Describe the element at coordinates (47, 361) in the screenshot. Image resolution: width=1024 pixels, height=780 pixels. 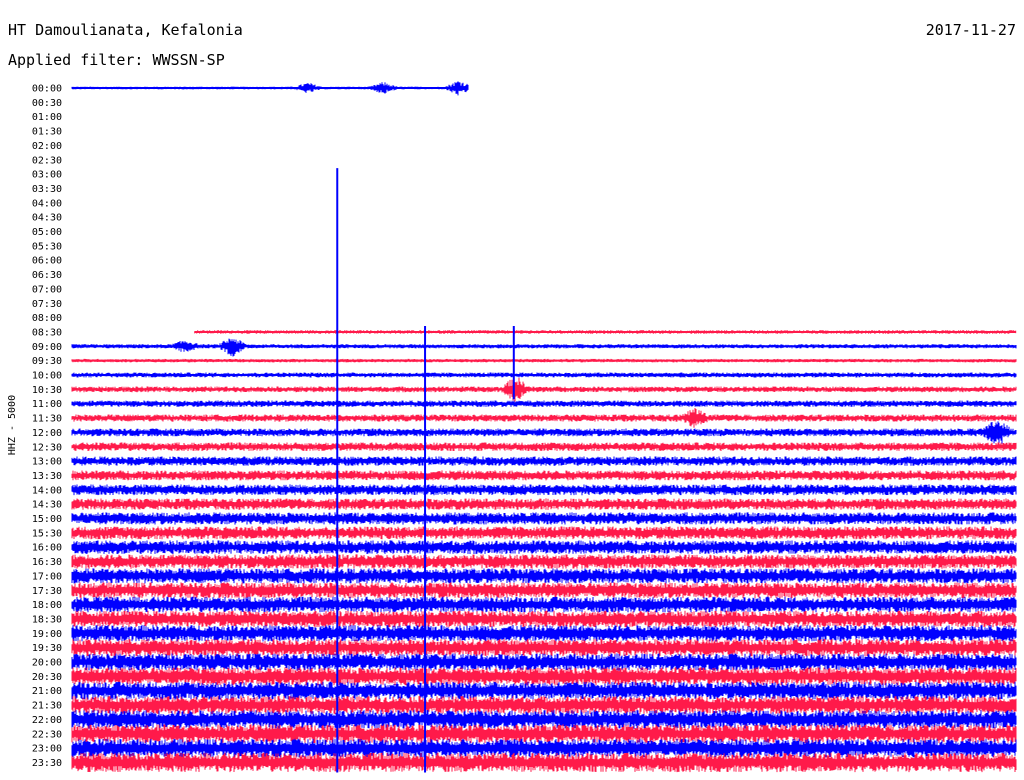
I see `tick-label: 09:30` at that location.